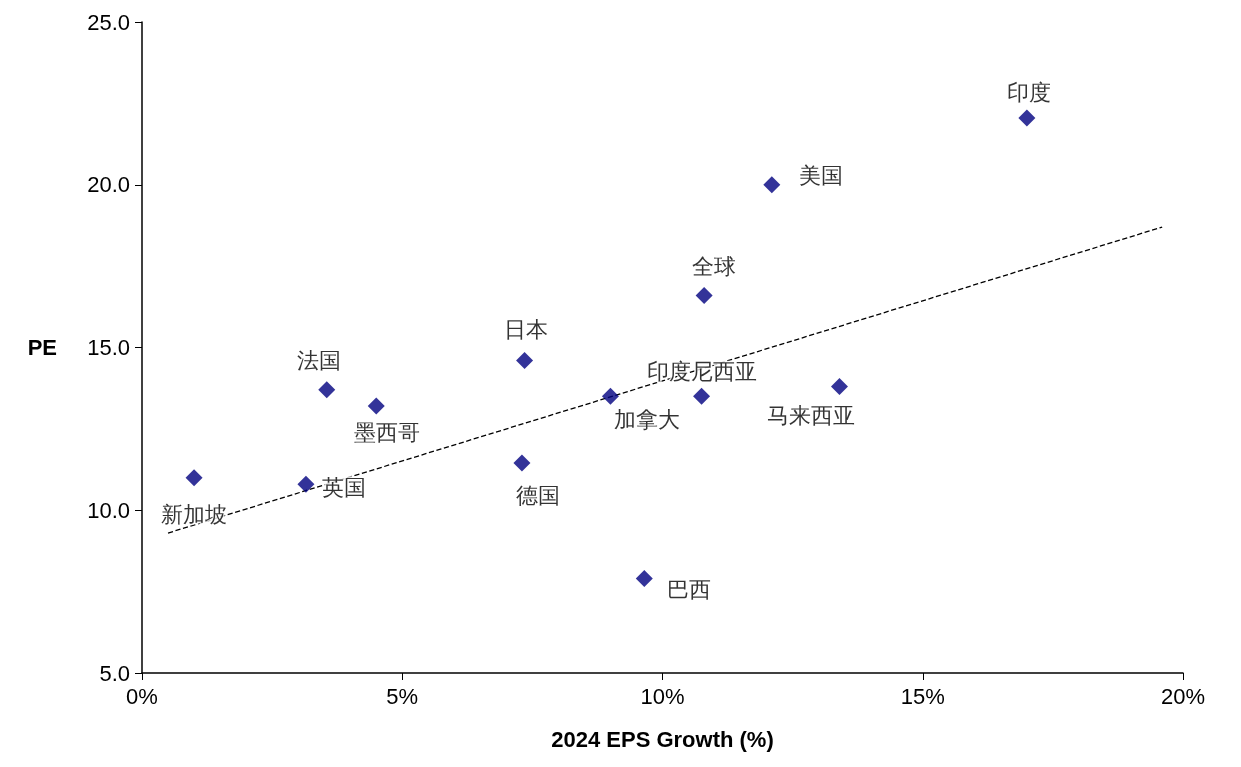 This screenshot has height=767, width=1241. I want to click on annotation: 加拿大, so click(647, 419).